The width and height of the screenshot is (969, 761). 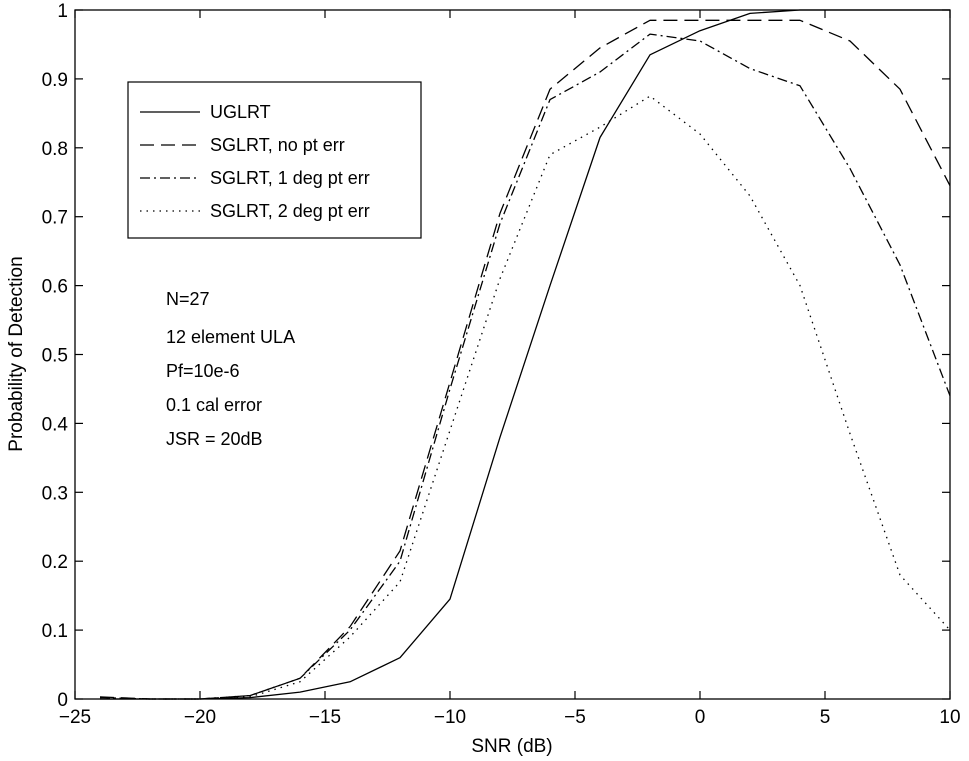 I want to click on annotation-array: 12 element ULA, so click(x=230, y=337).